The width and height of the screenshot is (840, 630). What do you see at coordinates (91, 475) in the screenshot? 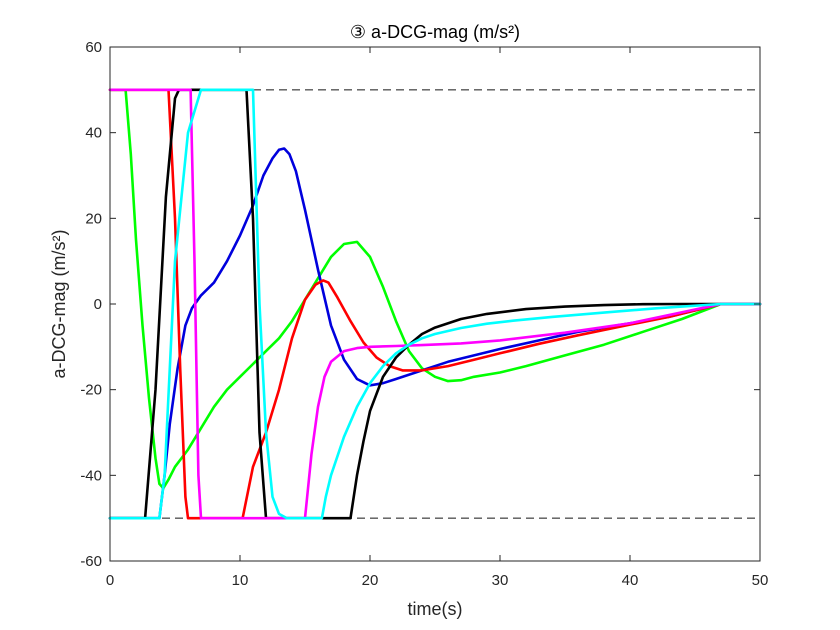
I see `y-tick-label: -40` at bounding box center [91, 475].